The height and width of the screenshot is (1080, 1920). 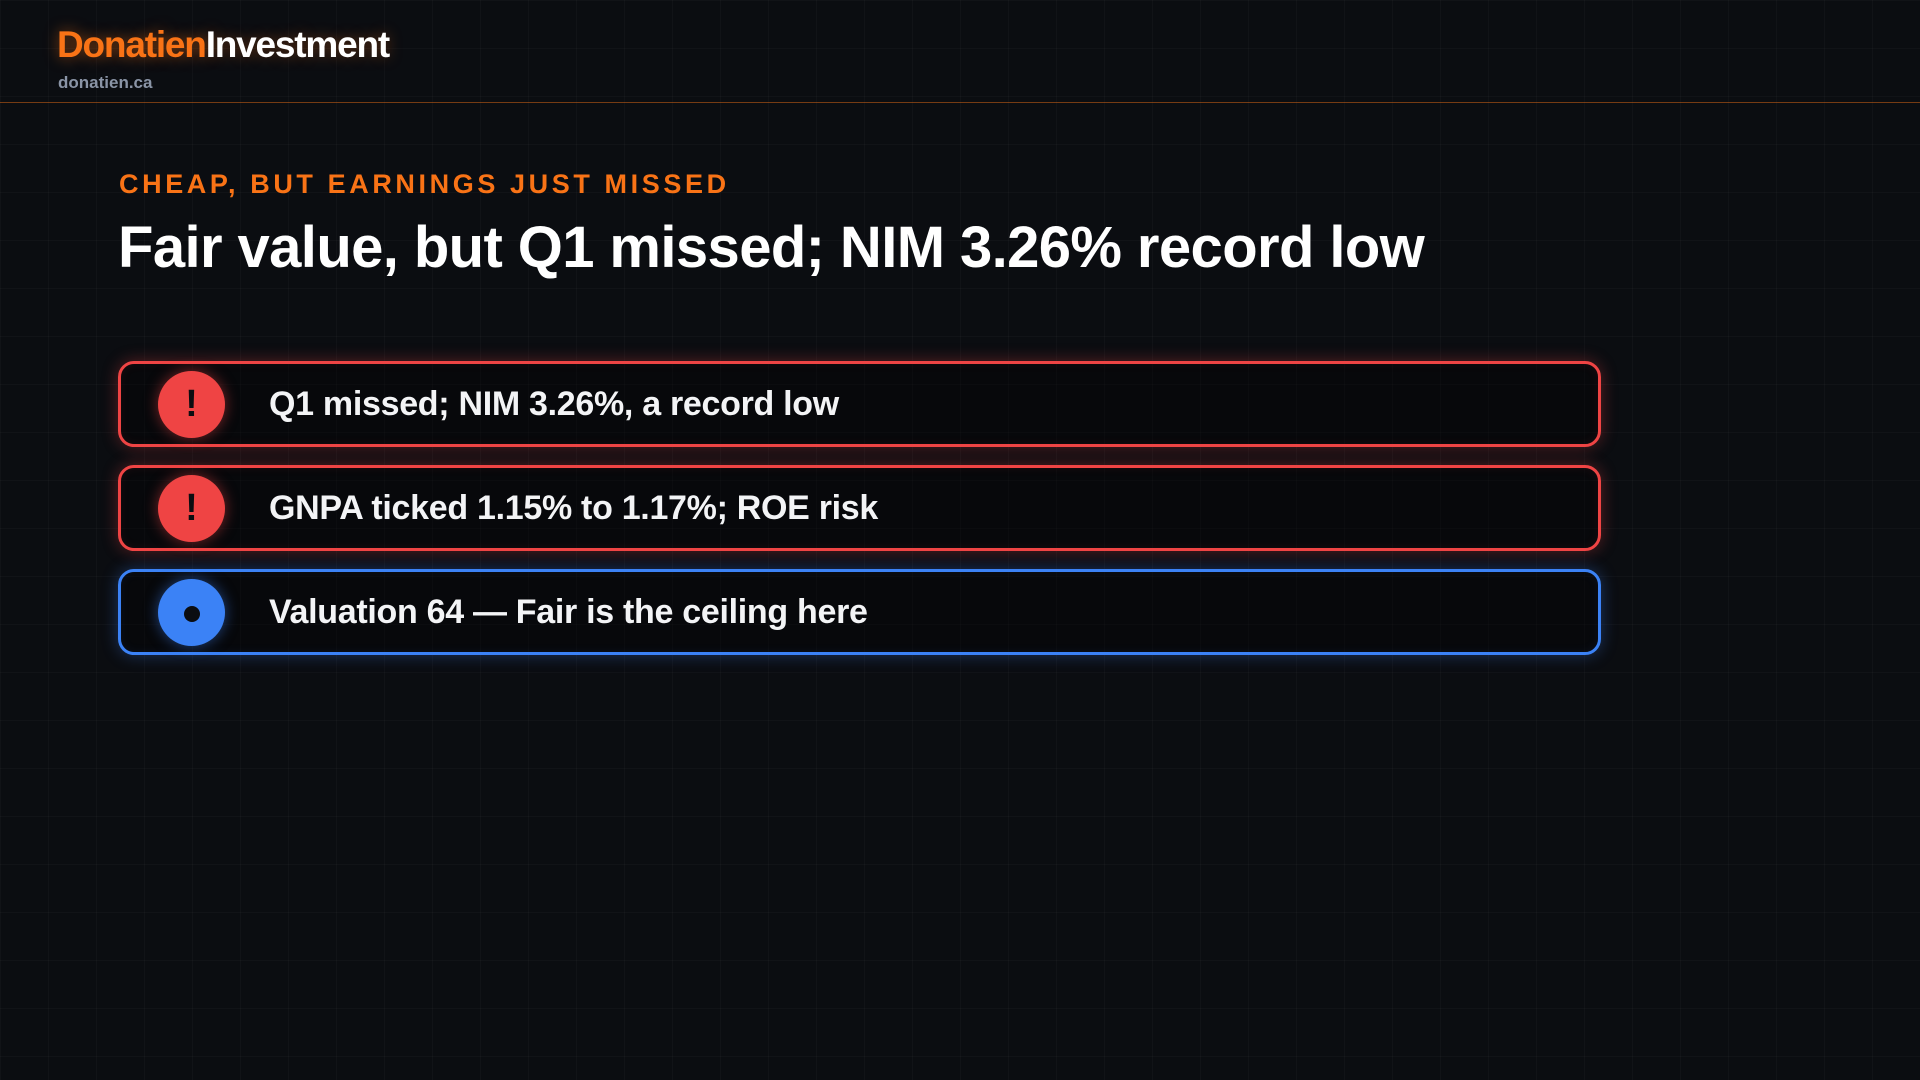 What do you see at coordinates (554, 404) in the screenshot?
I see `point-text: Q1 missed; NIM 3.26%, a record low` at bounding box center [554, 404].